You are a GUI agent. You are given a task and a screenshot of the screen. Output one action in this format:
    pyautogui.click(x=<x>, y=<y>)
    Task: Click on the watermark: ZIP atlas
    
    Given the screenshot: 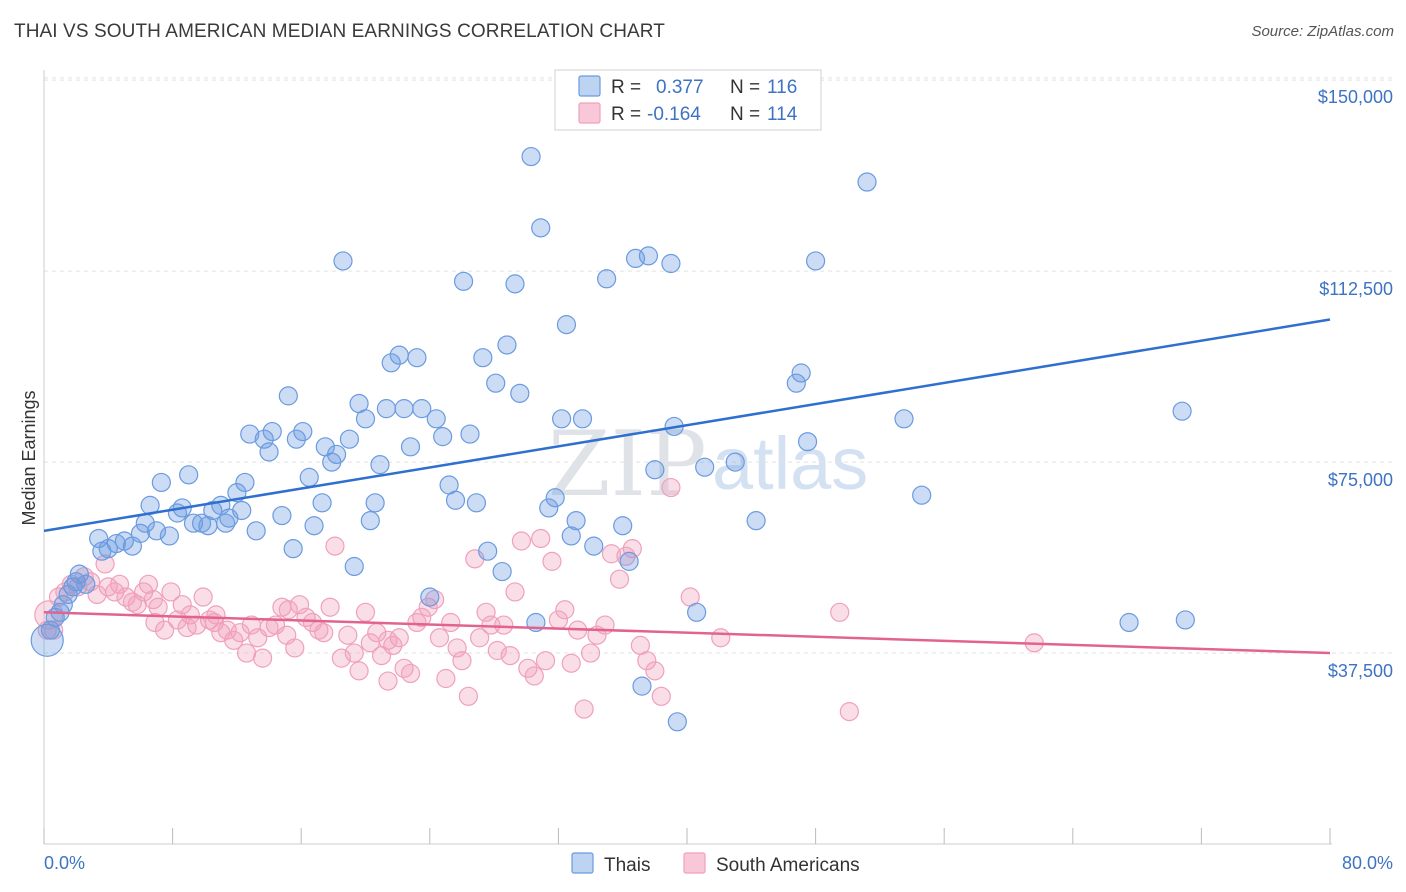 What is the action you would take?
    pyautogui.click(x=708, y=464)
    